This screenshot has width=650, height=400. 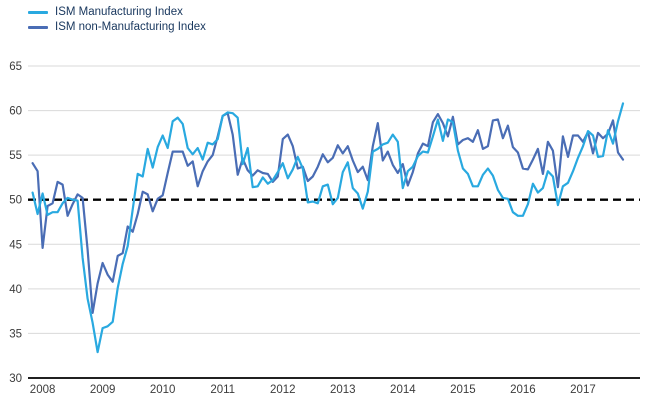 What do you see at coordinates (403, 390) in the screenshot?
I see `x-tick-label-2014: 2014` at bounding box center [403, 390].